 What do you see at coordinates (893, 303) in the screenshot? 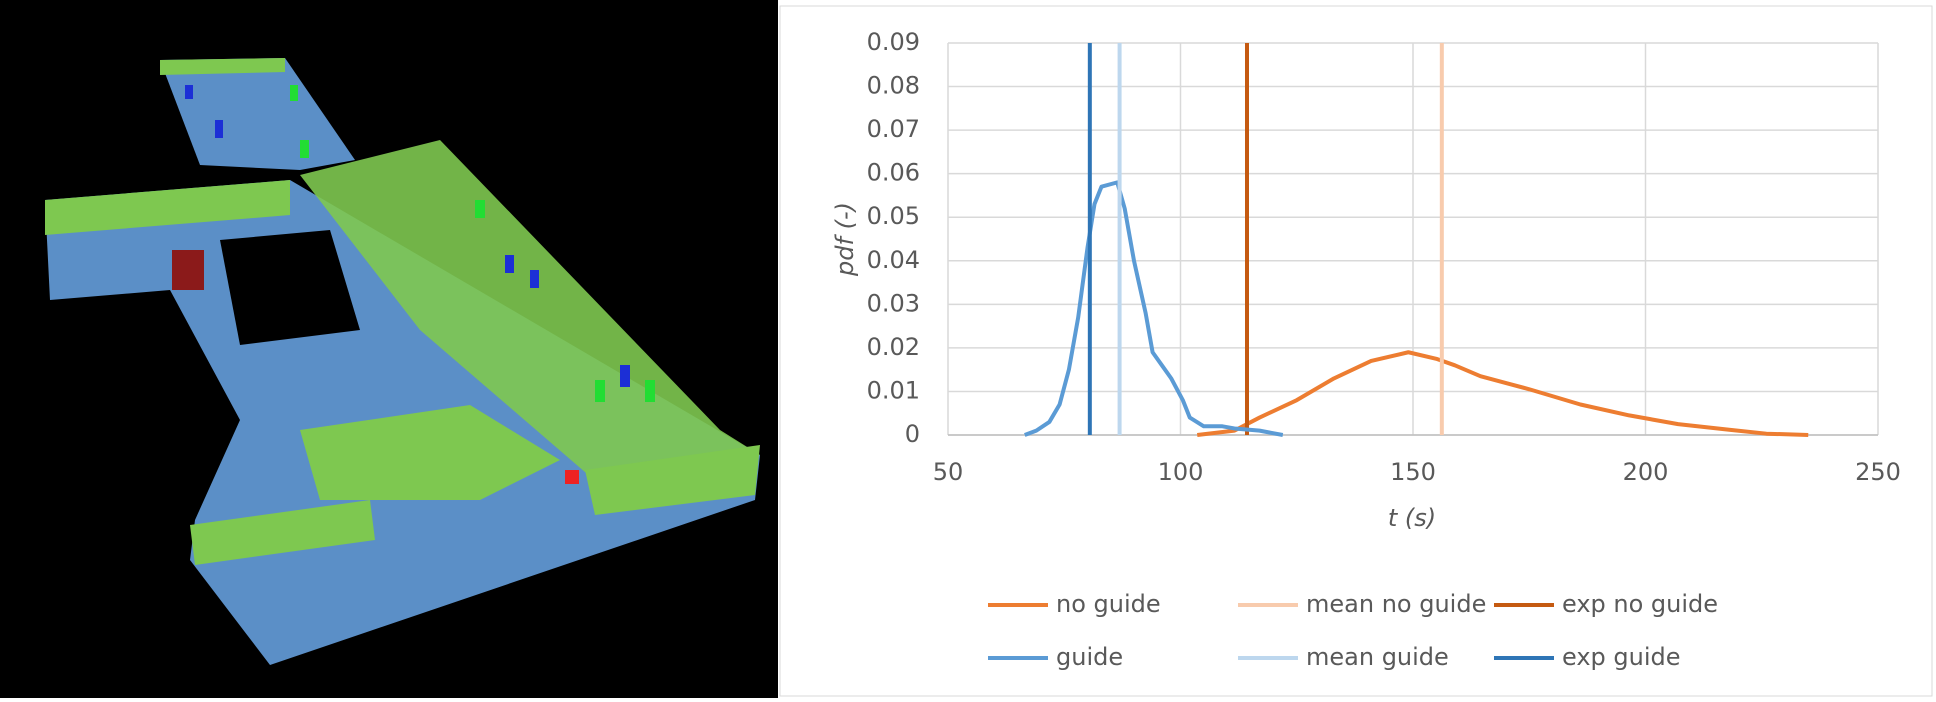
I see `y-tick-label: 0.03` at bounding box center [893, 303].